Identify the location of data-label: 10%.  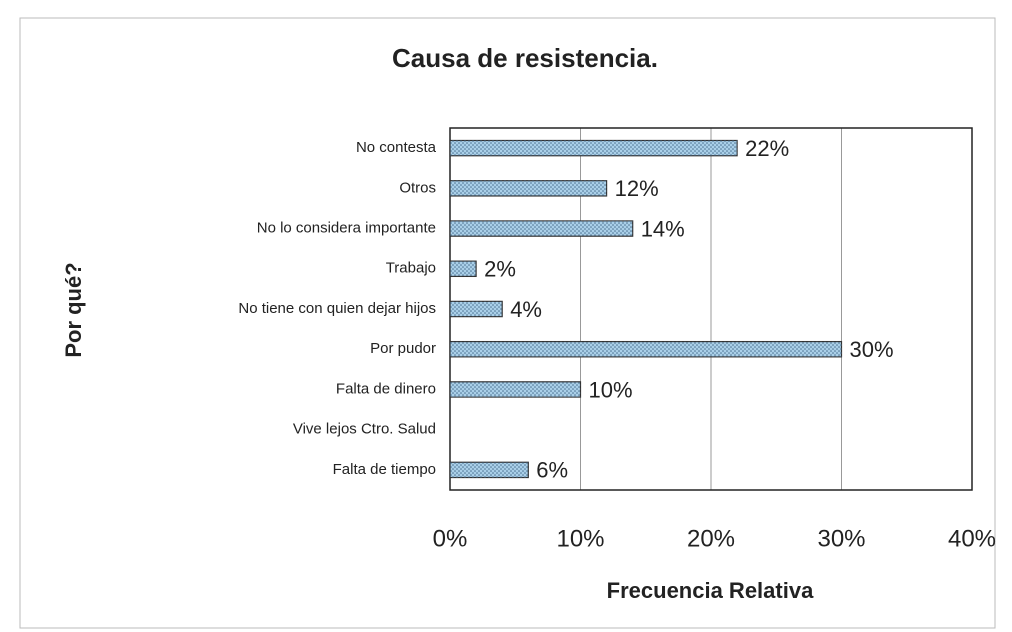
(611, 389).